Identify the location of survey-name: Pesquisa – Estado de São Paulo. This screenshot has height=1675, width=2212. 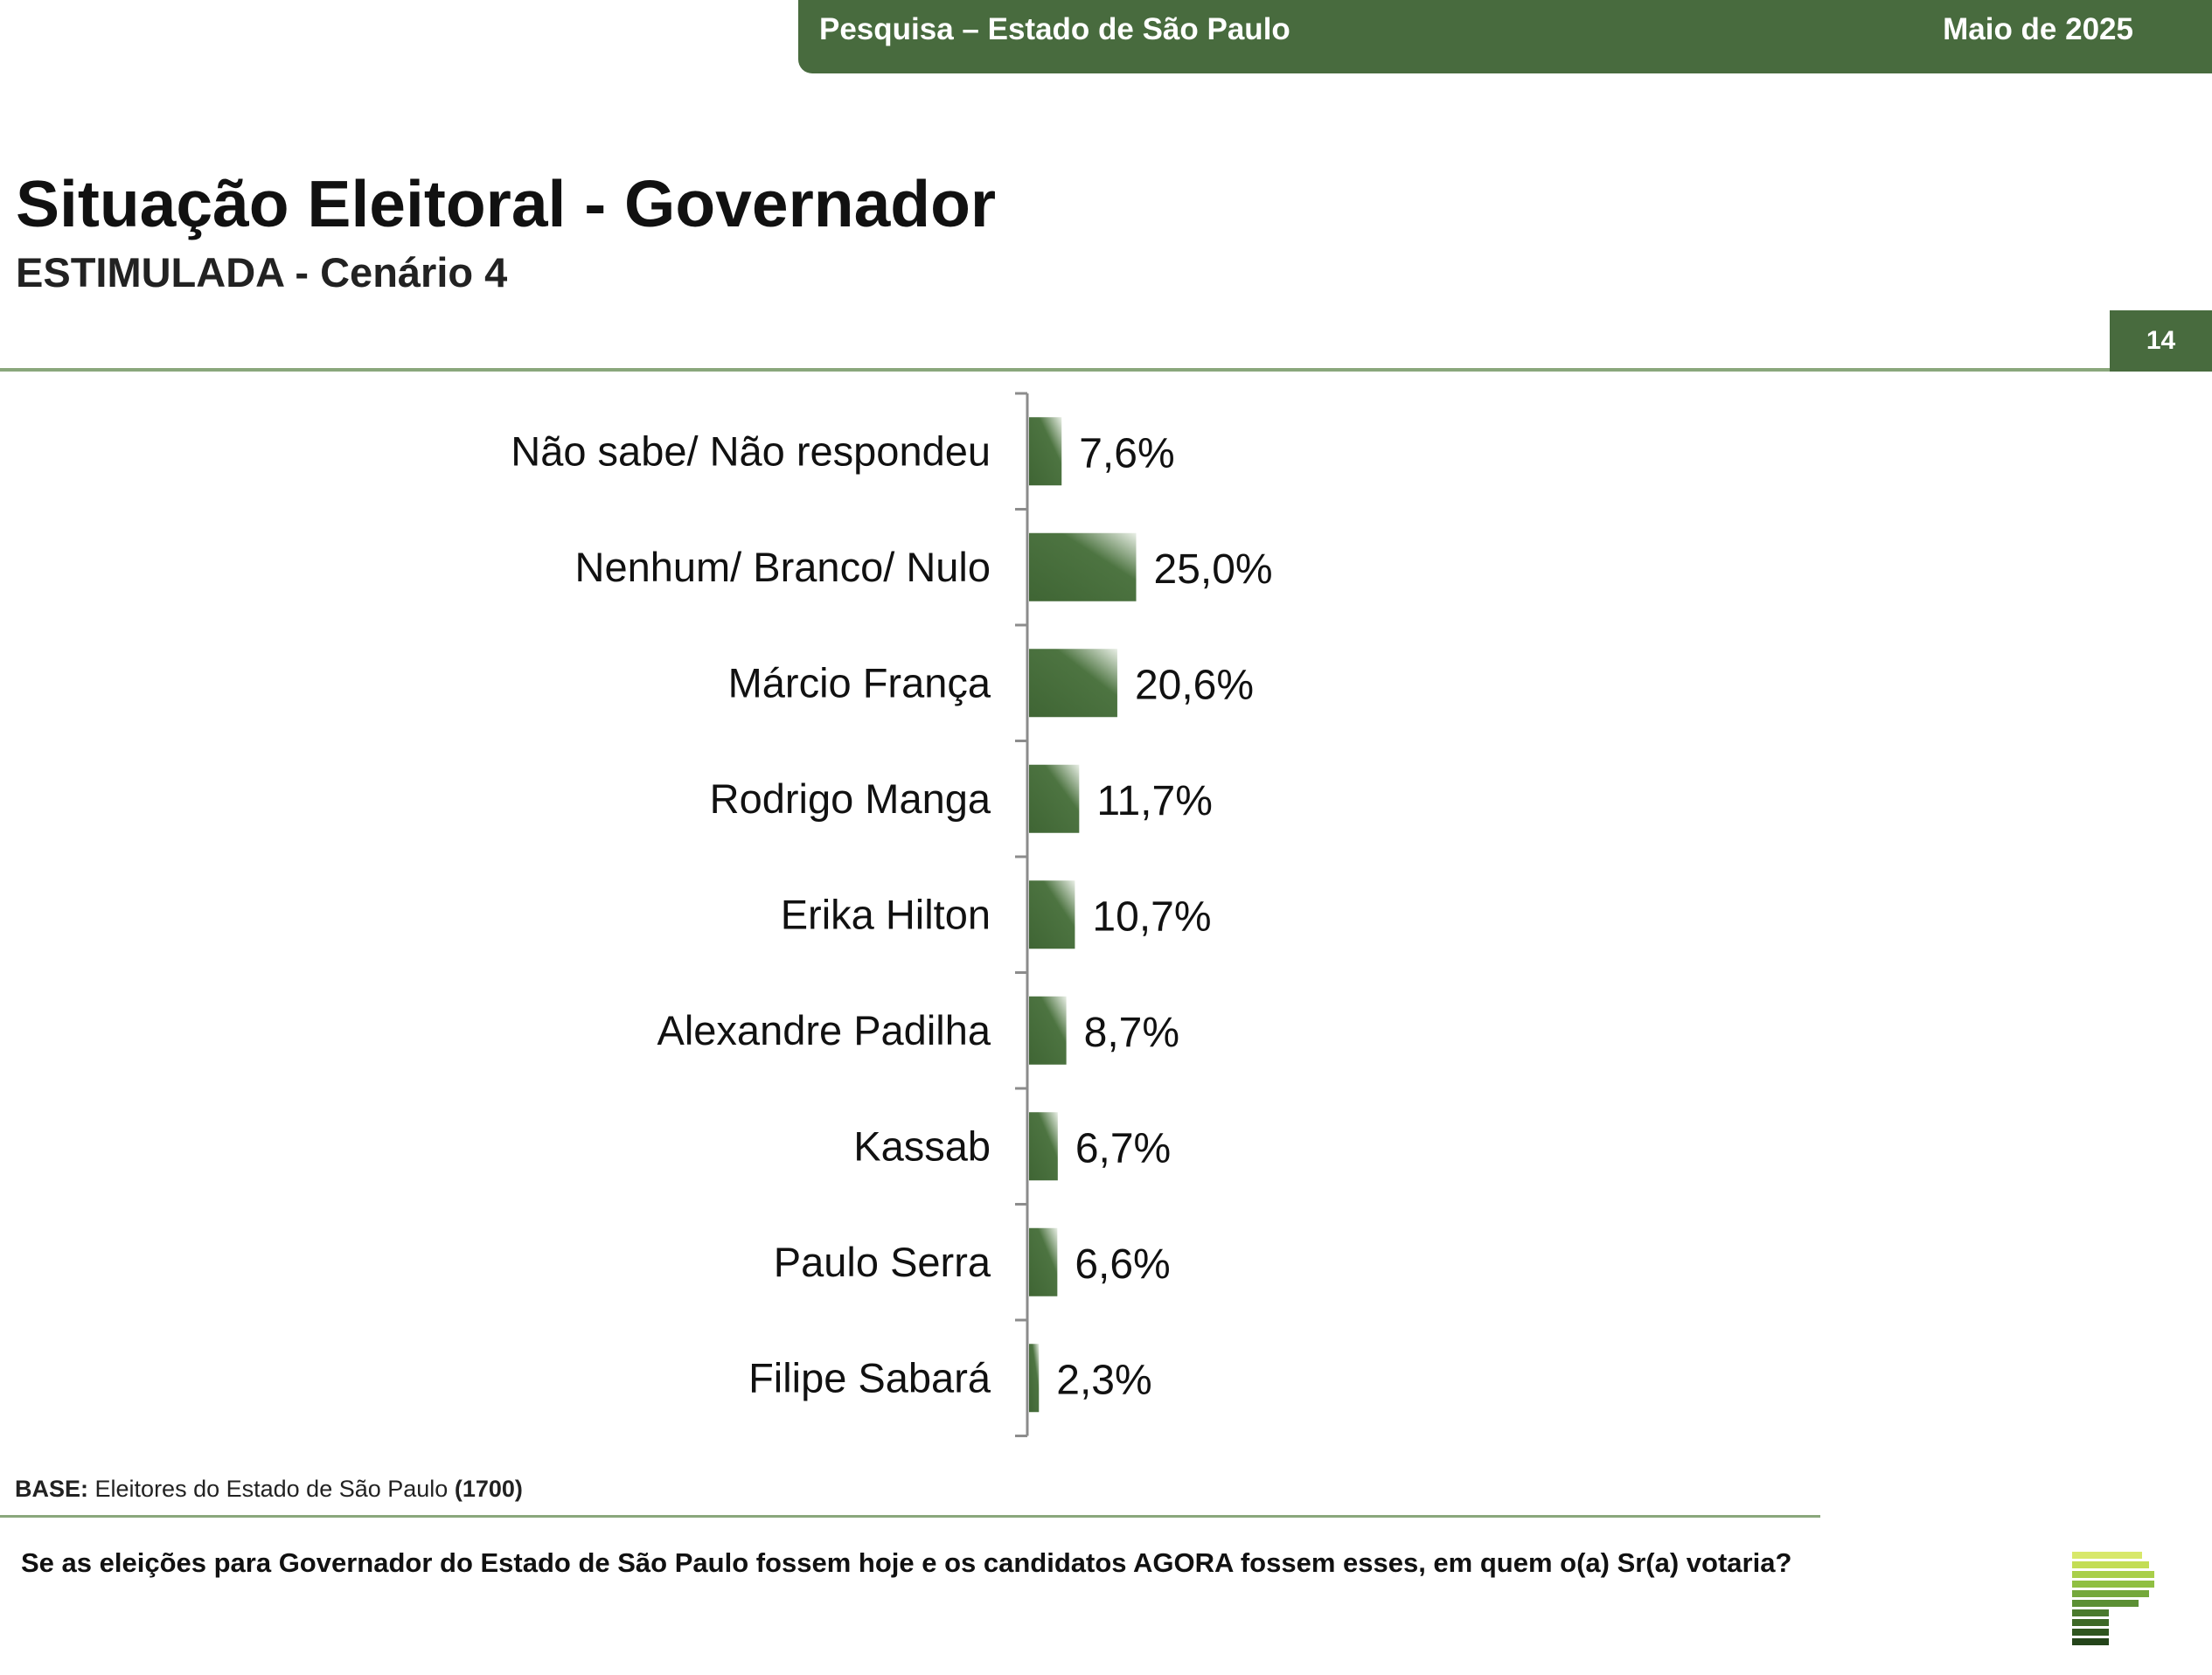
(1054, 29).